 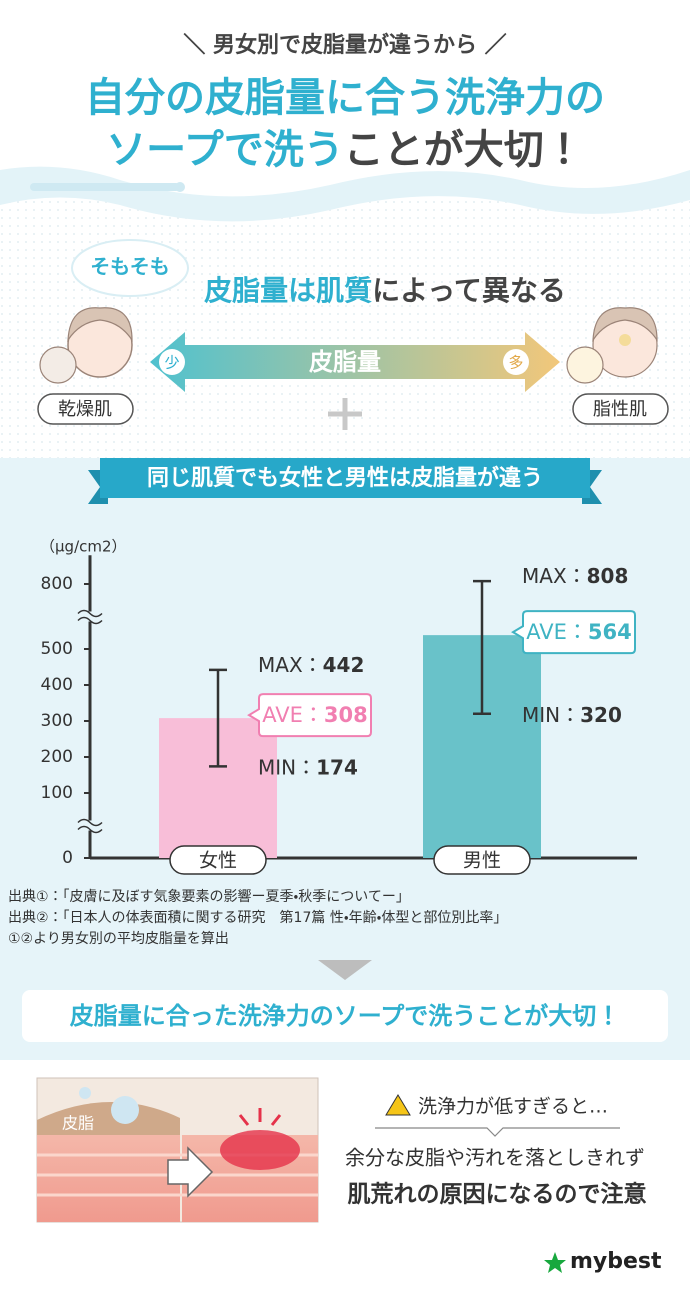 I want to click on conclusion-box, so click(x=345, y=1016).